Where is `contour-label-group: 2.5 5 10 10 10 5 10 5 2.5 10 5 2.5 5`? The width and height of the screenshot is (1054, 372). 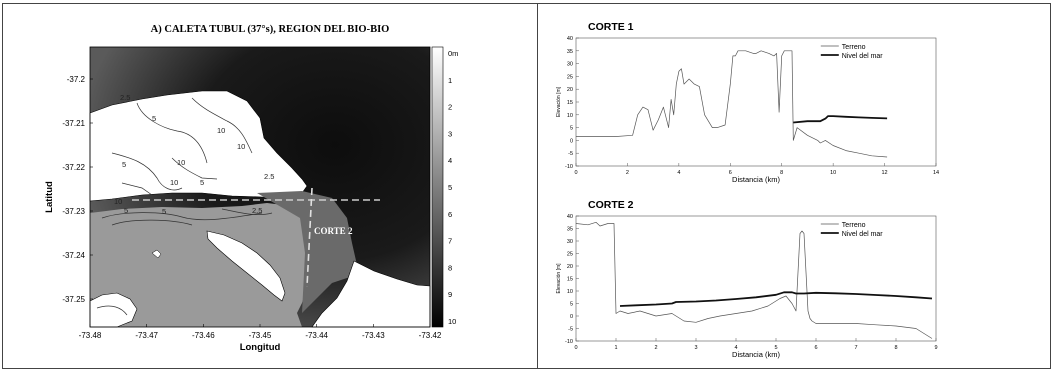
contour-label-group: 2.5 5 10 10 10 5 10 5 2.5 10 5 2.5 5 is located at coordinates (194, 154).